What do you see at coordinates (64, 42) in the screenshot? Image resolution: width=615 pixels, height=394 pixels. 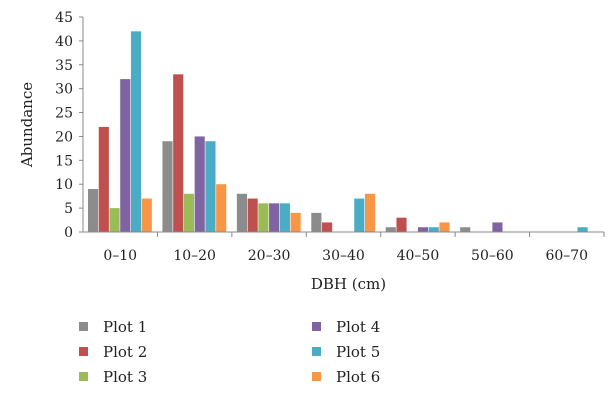 I see `y-tick-label: 40` at bounding box center [64, 42].